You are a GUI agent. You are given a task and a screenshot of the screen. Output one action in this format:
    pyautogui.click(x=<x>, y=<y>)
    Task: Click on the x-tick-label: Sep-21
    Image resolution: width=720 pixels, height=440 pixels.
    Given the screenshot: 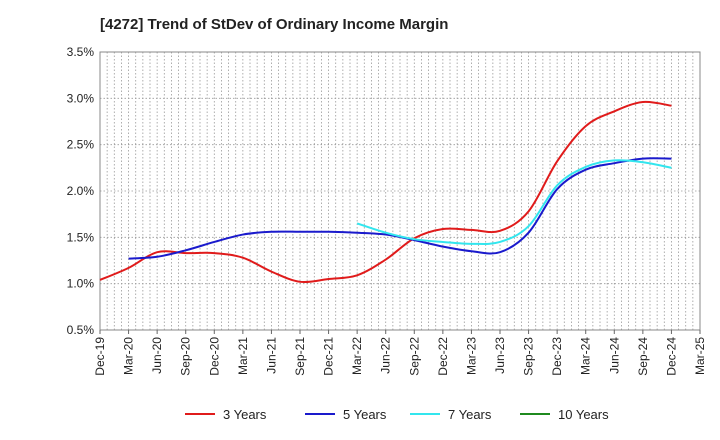 What is the action you would take?
    pyautogui.click(x=300, y=356)
    